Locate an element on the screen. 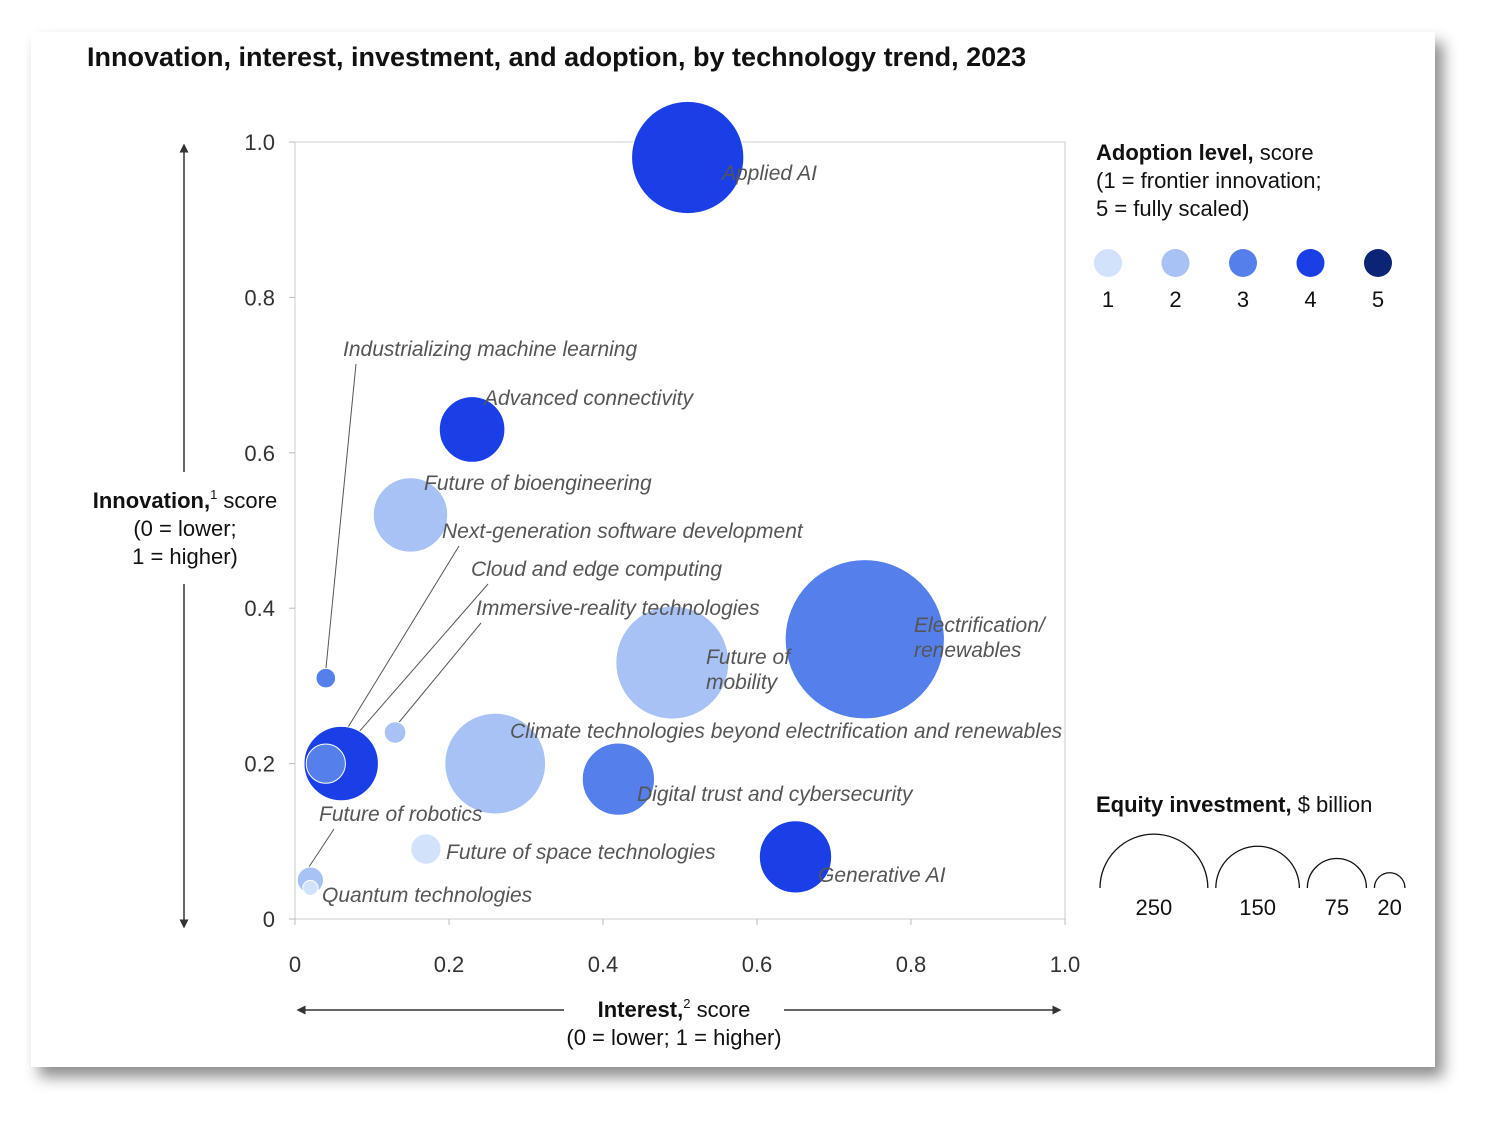 The height and width of the screenshot is (1130, 1498). x-tick-label: 0.2 is located at coordinates (449, 964).